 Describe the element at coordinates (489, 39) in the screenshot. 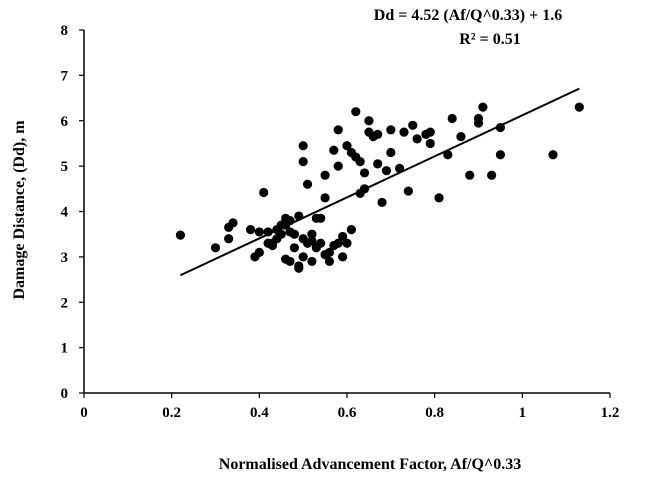

I see `r-squared-label: R² = 0.51` at that location.